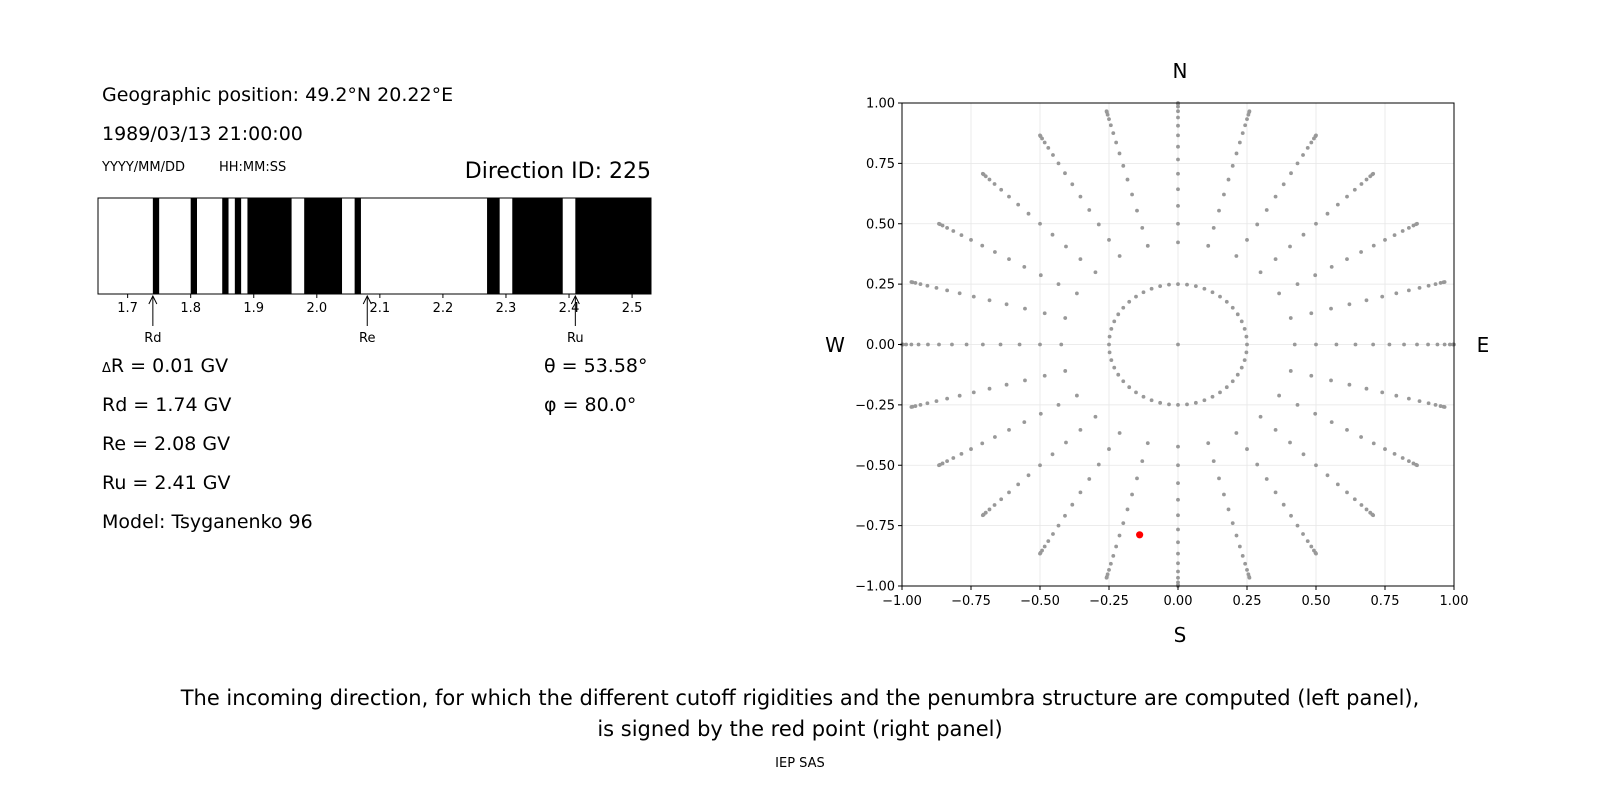 The image size is (1600, 800). What do you see at coordinates (1483, 345) in the screenshot?
I see `east-label: E` at bounding box center [1483, 345].